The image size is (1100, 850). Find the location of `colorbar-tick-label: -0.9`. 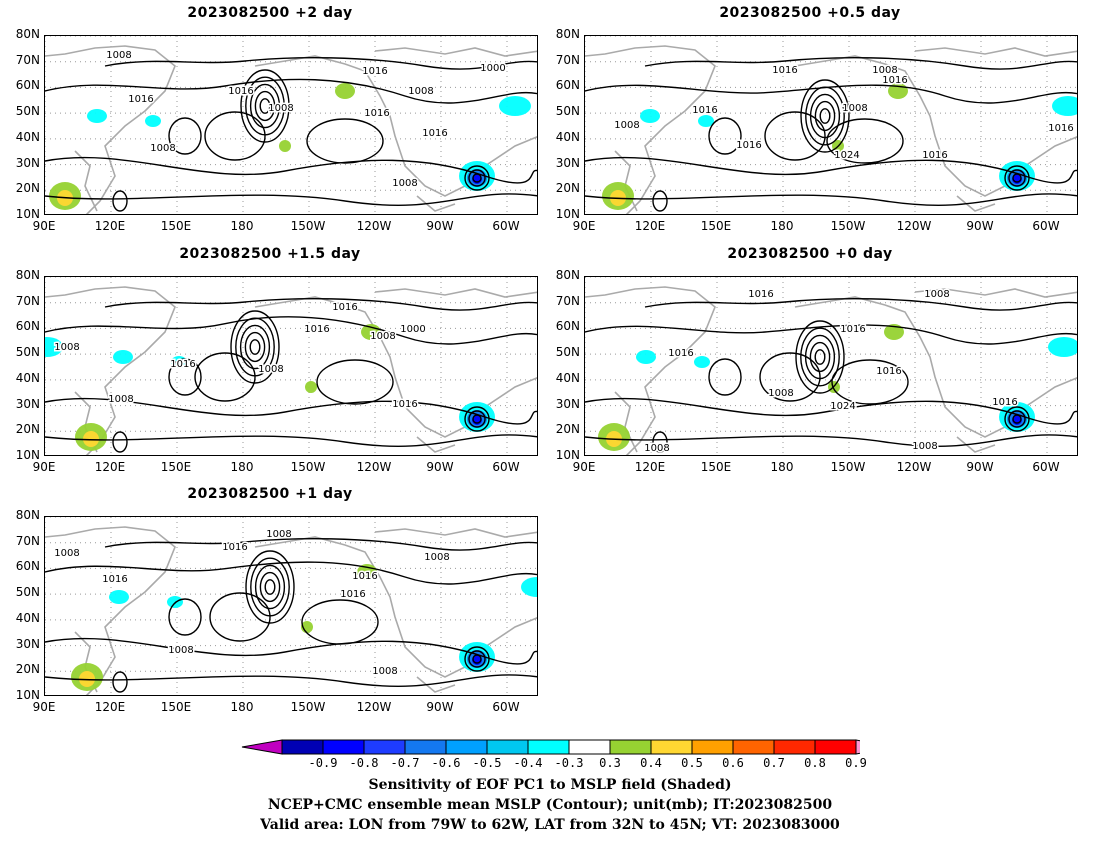

colorbar-tick-label: -0.9 is located at coordinates (323, 763).